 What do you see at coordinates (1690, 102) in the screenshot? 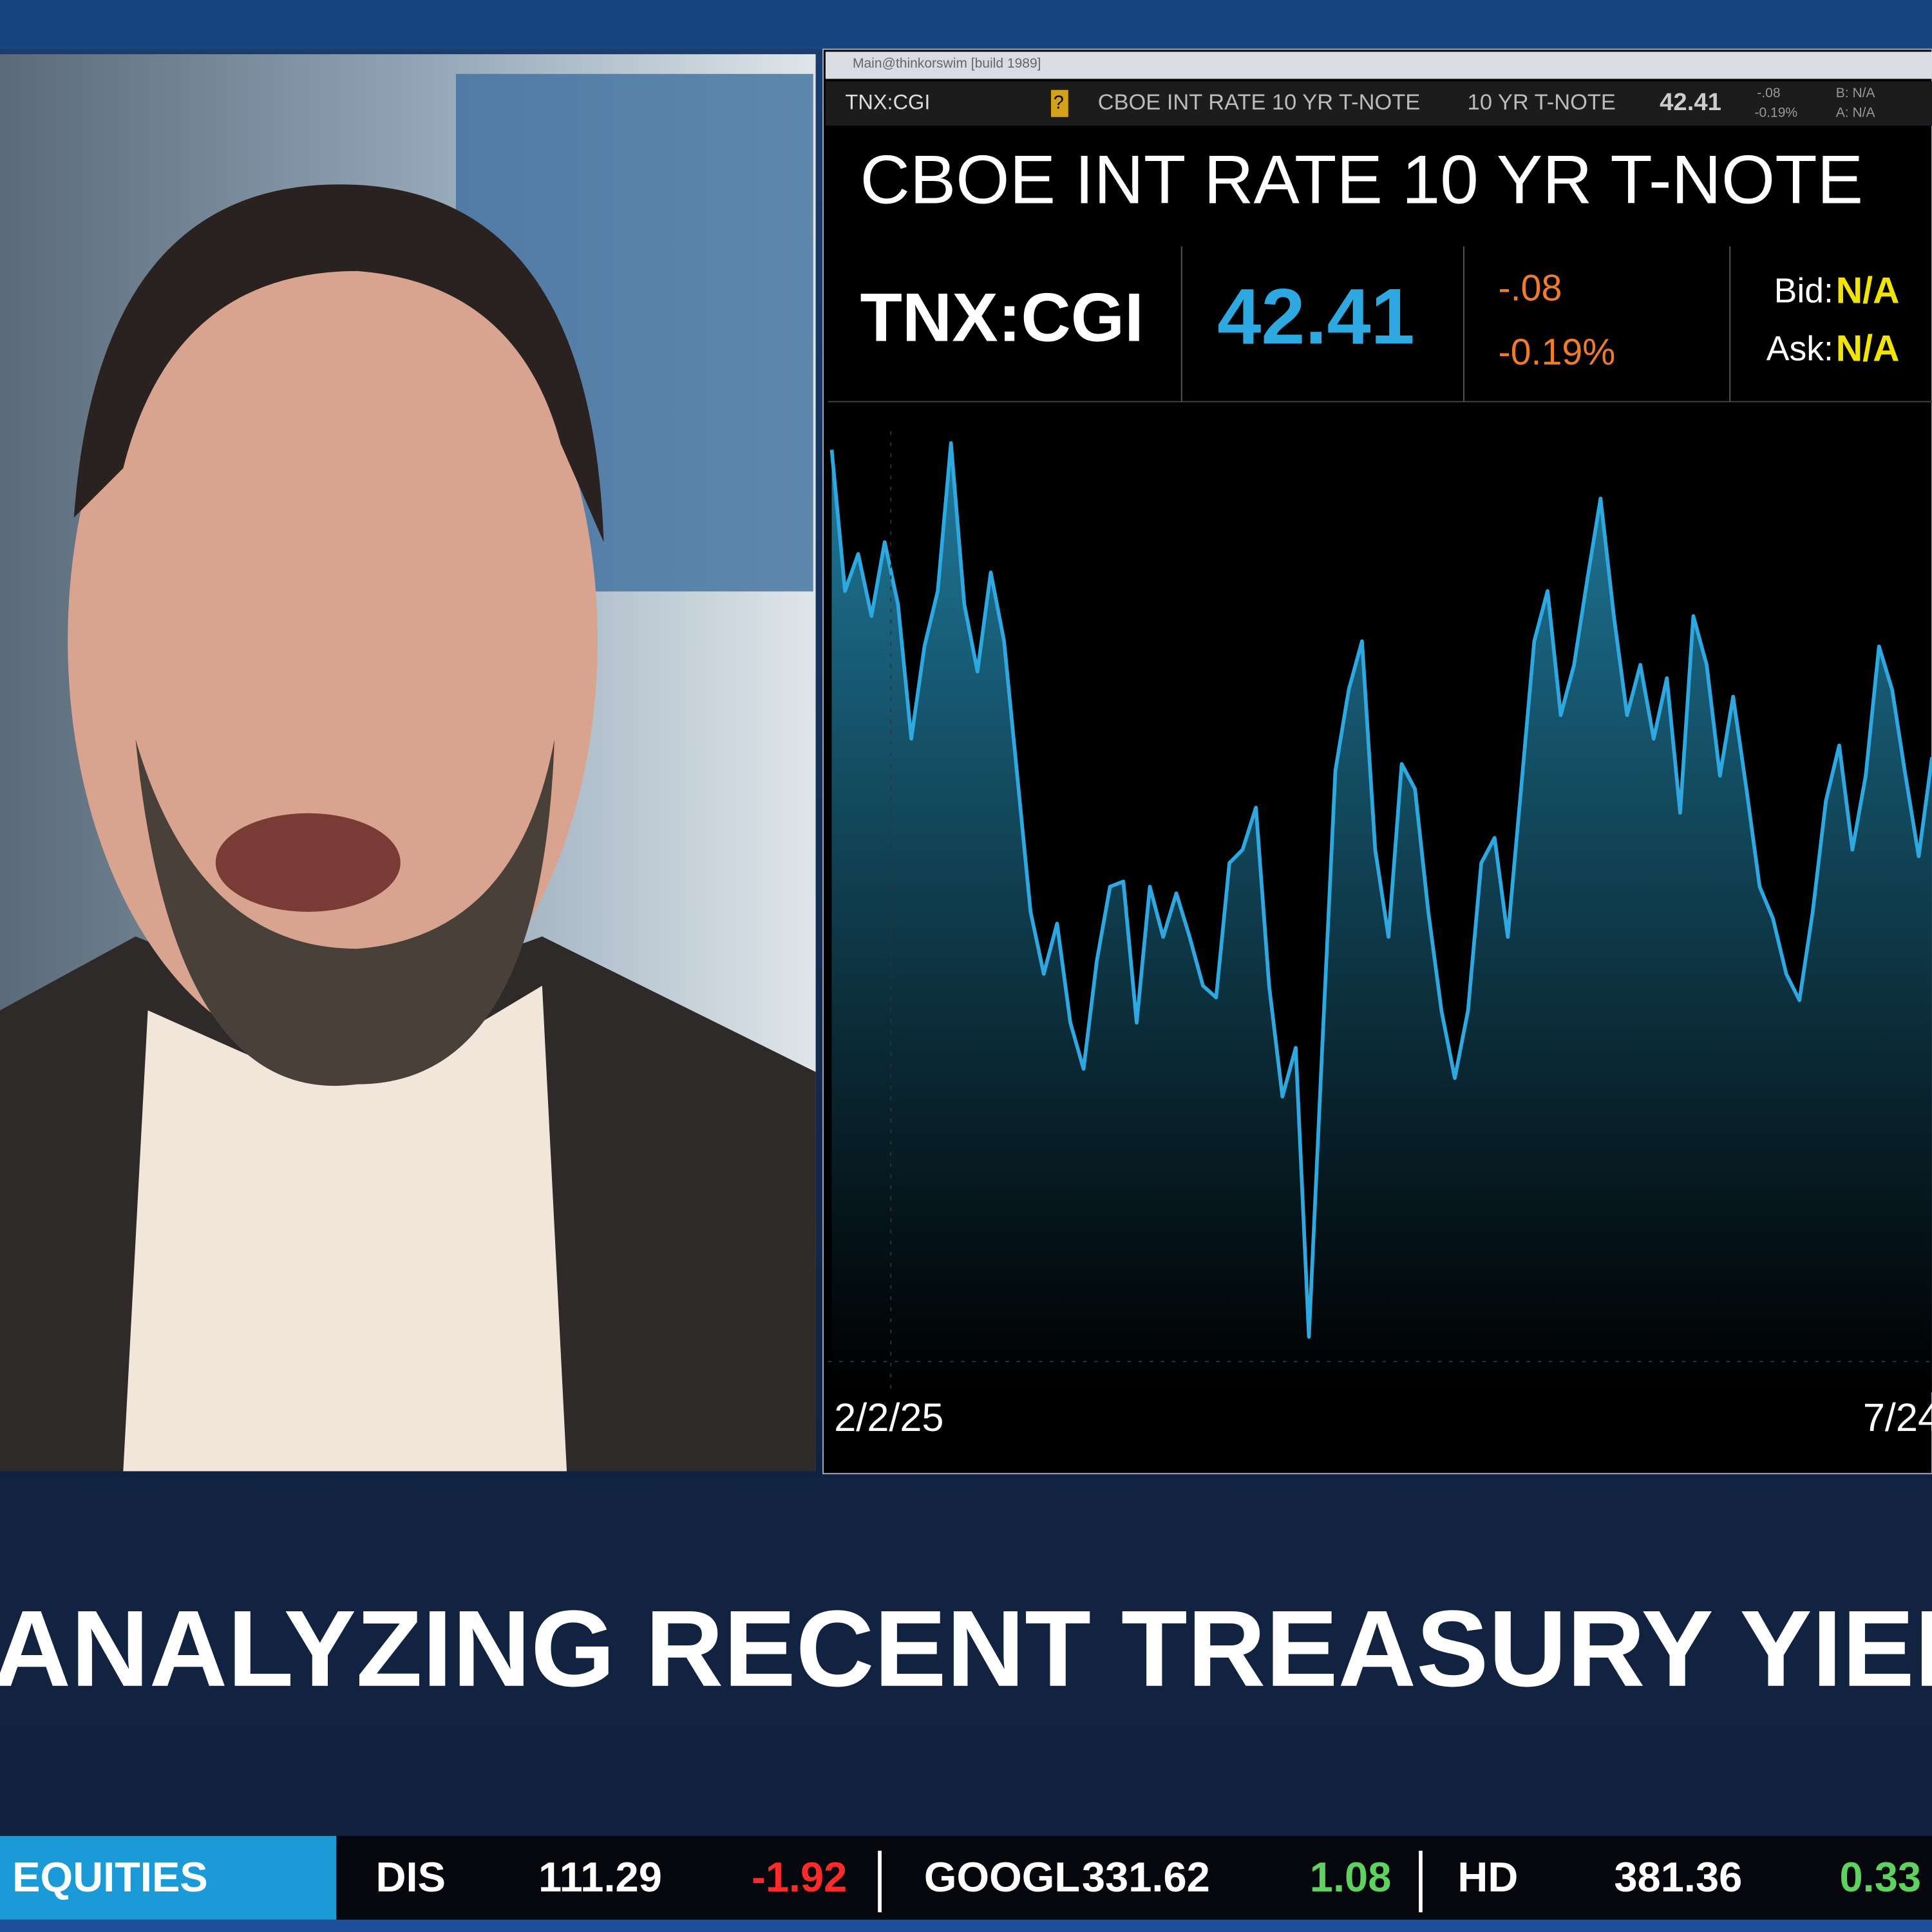
I see `toolbar-last: 42.41` at bounding box center [1690, 102].